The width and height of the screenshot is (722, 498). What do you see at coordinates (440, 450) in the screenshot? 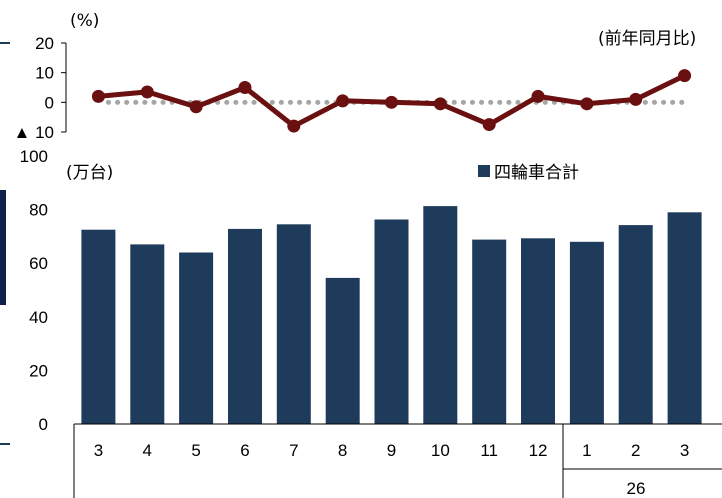
I see `x-tick-label: 10` at bounding box center [440, 450].